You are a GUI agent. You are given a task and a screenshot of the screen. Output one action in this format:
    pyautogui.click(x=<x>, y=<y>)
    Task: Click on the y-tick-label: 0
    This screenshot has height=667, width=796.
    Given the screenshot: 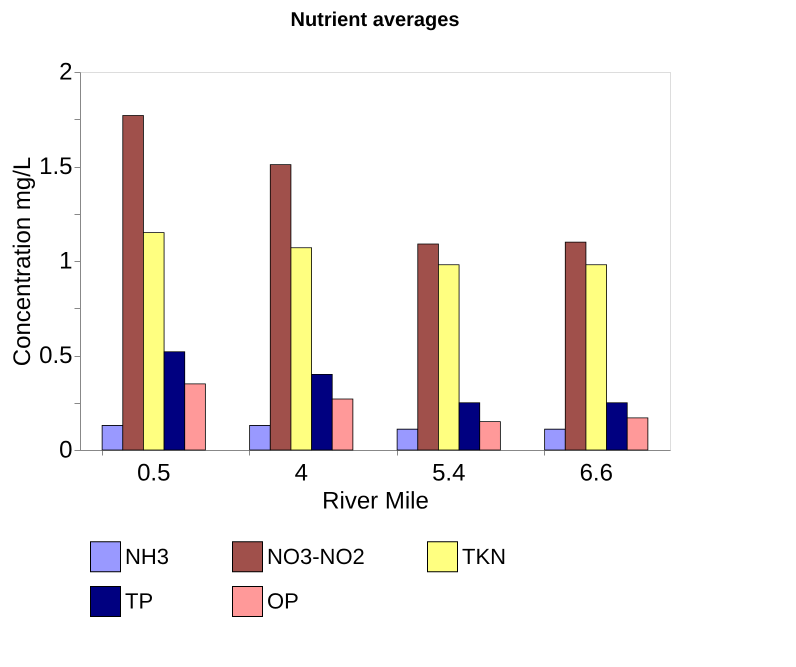 What is the action you would take?
    pyautogui.click(x=65, y=450)
    